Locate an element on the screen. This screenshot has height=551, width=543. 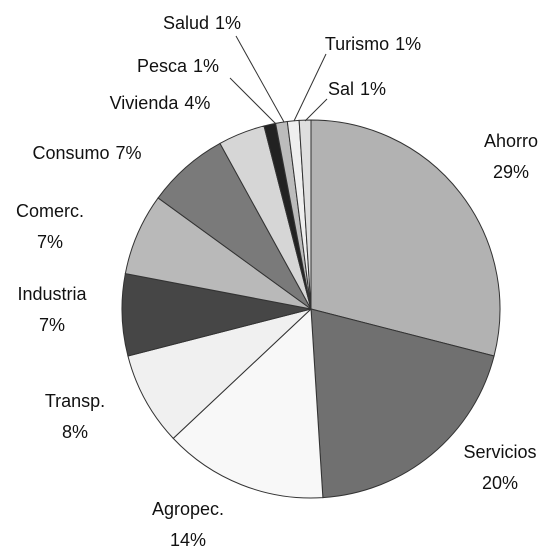
slice-label-group: Turismo 1% is located at coordinates (373, 44).